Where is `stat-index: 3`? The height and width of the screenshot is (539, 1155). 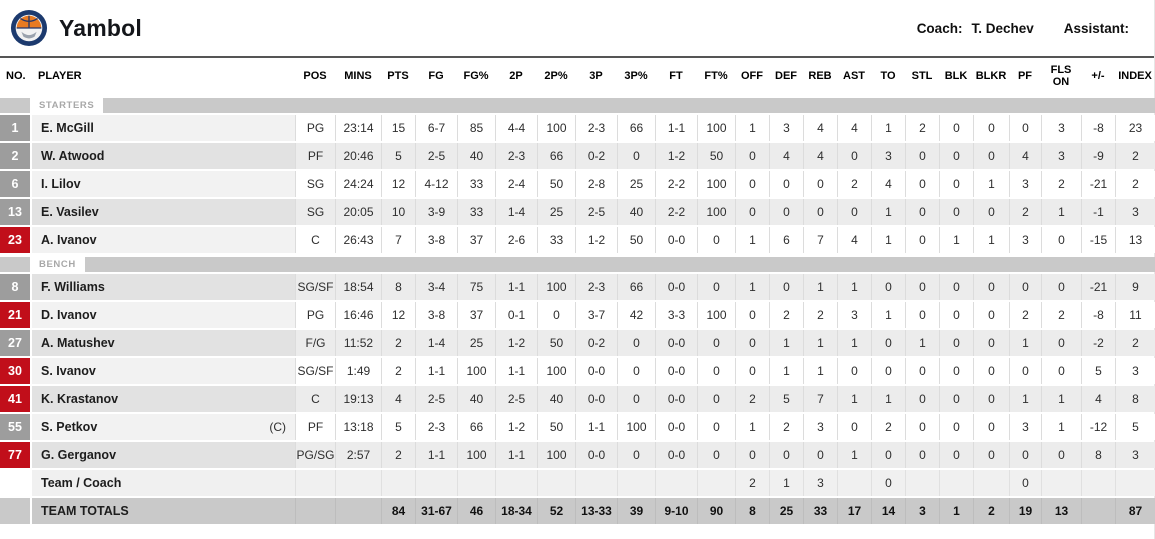
stat-index: 3 is located at coordinates (1135, 212).